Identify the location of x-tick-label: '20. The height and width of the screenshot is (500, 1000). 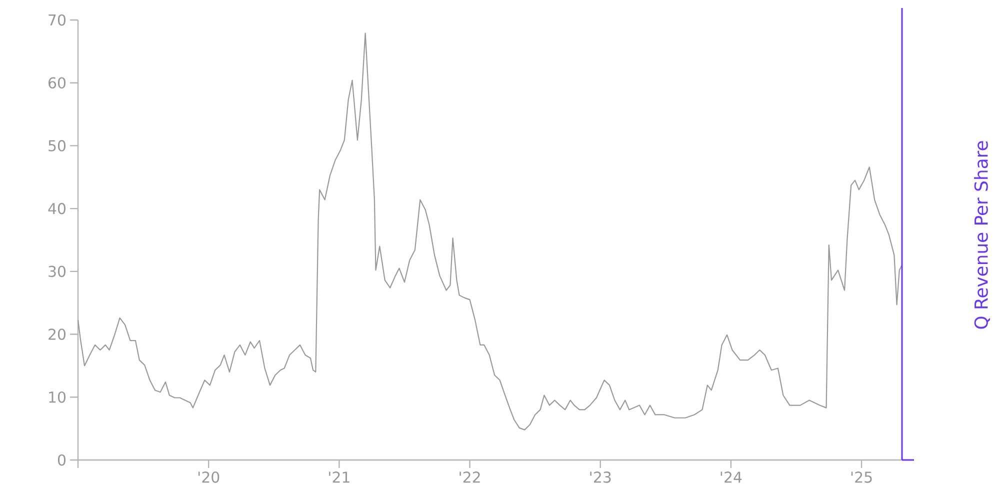
(209, 477).